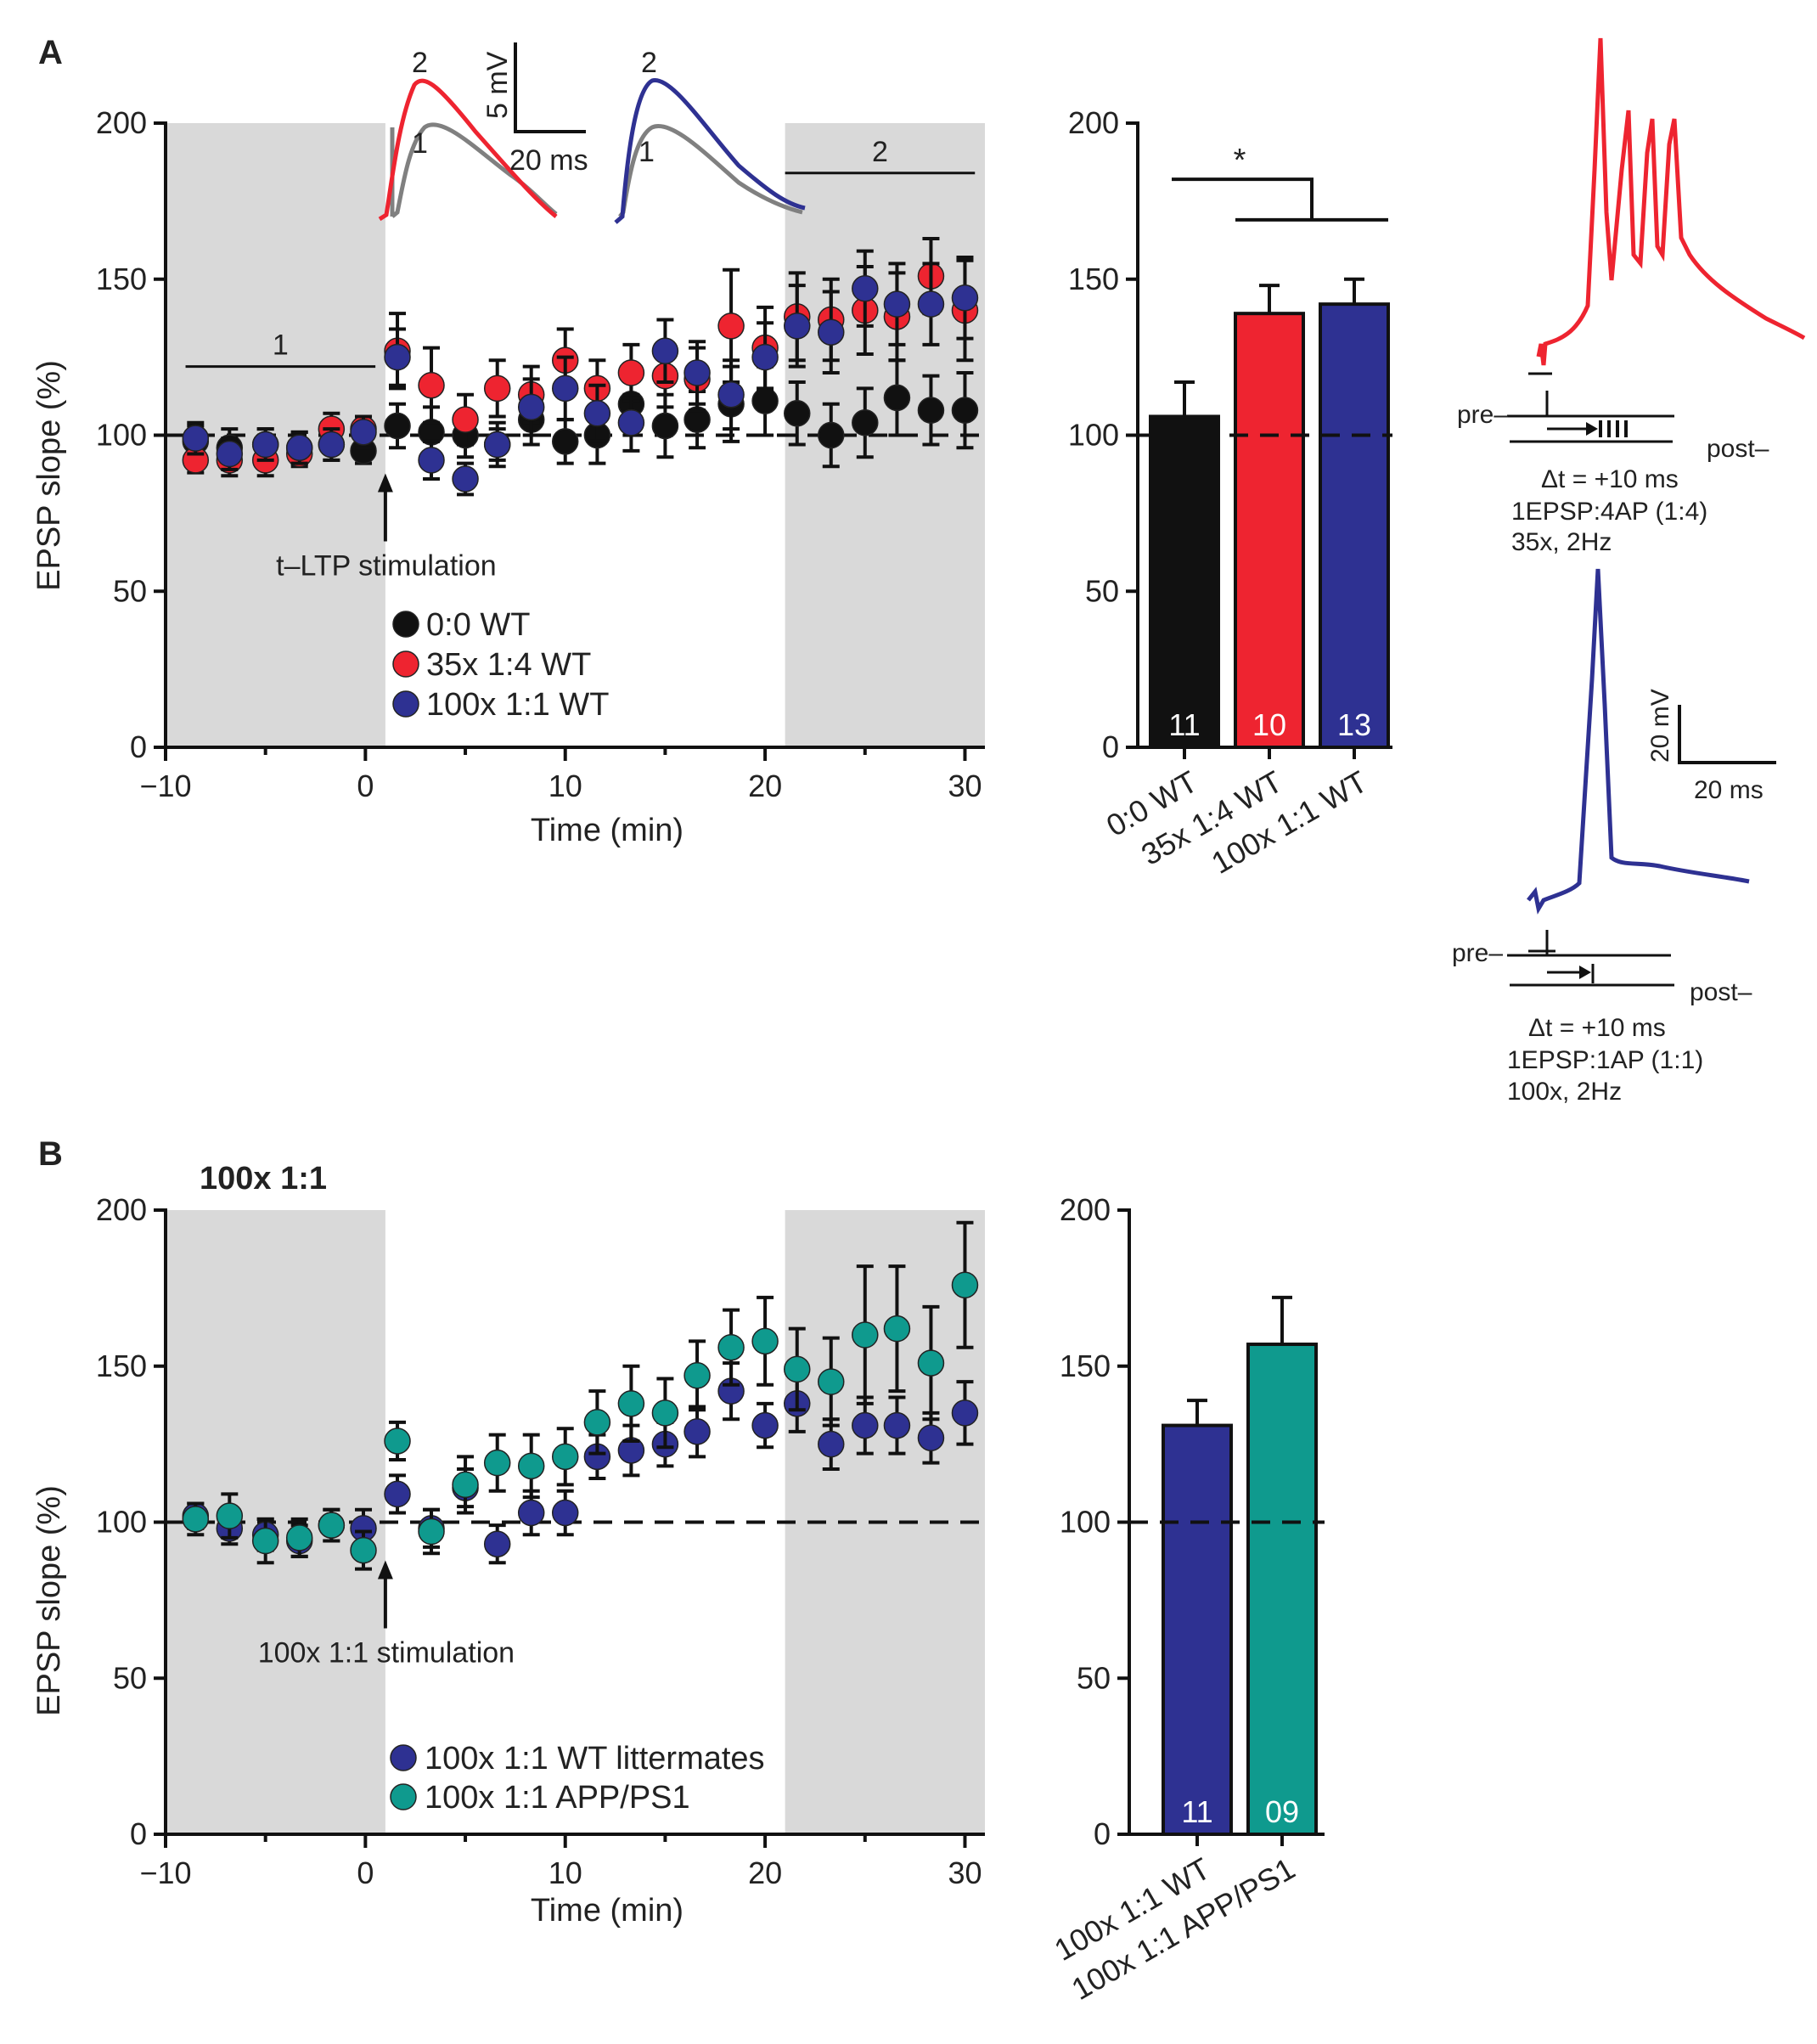 The image size is (1817, 2044). I want to click on bar-n-label: 10, so click(1269, 725).